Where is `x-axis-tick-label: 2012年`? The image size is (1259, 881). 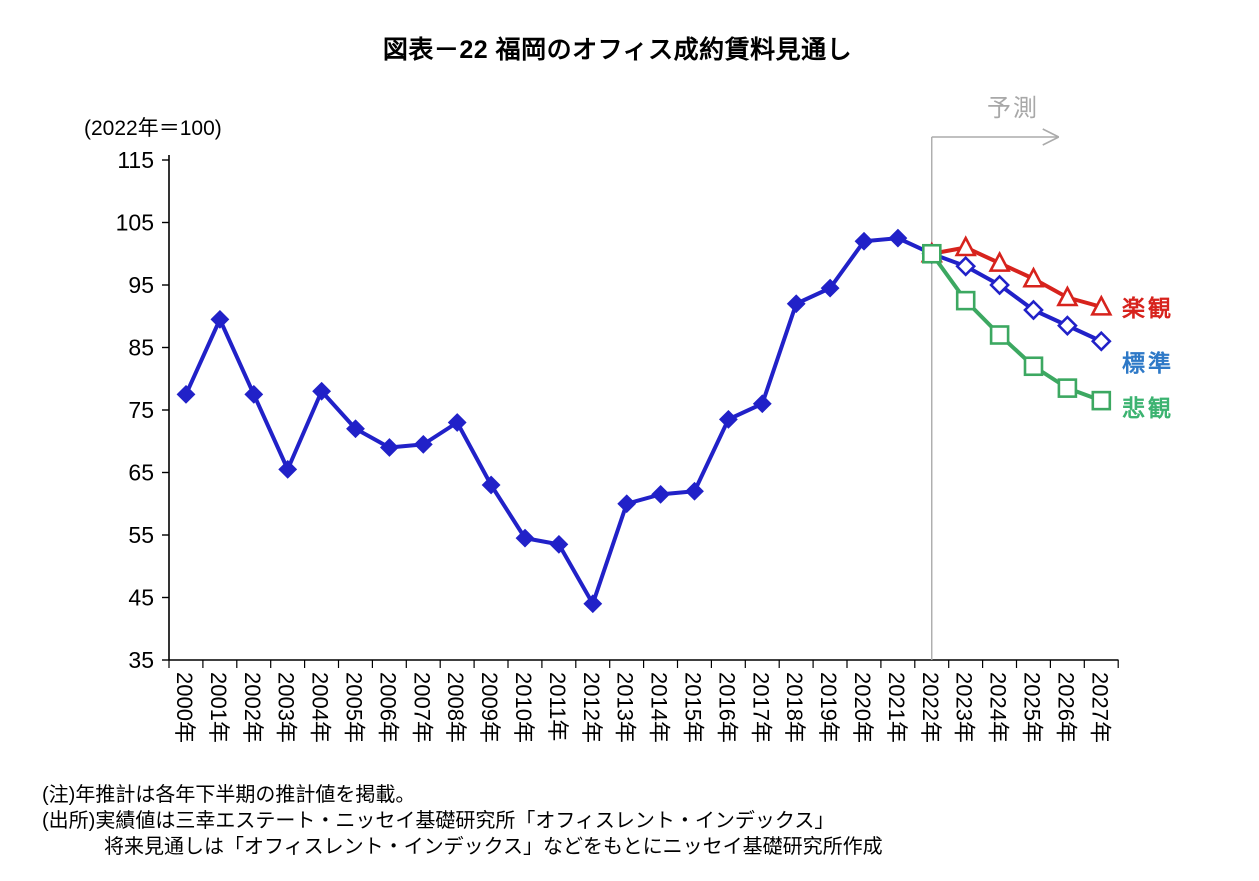
x-axis-tick-label: 2012年 is located at coordinates (591, 707).